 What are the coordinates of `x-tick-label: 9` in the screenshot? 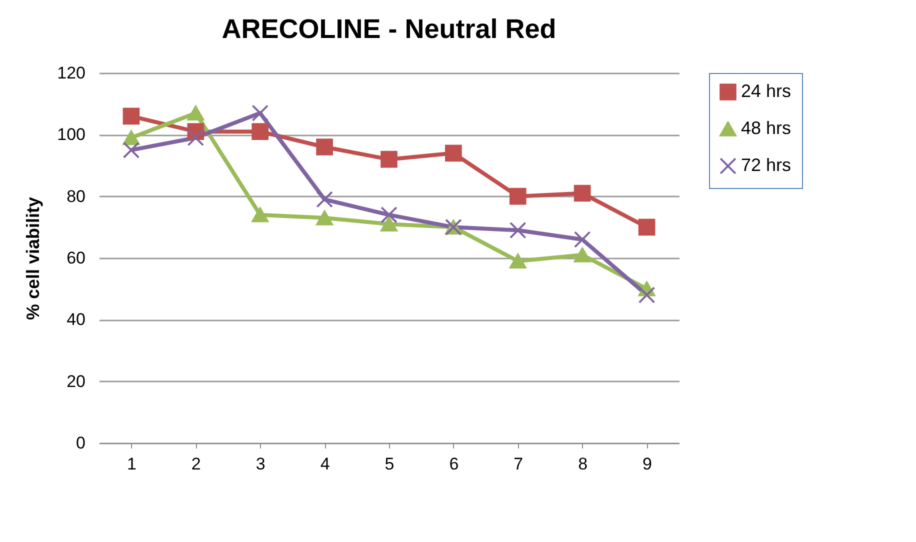 It's located at (647, 464).